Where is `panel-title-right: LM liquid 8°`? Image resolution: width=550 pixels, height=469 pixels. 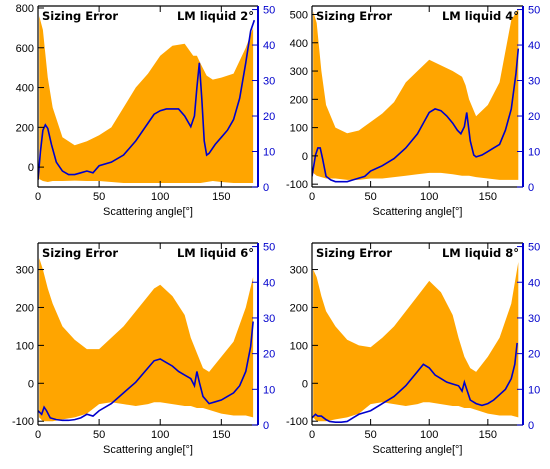 panel-title-right: LM liquid 8° is located at coordinates (480, 253).